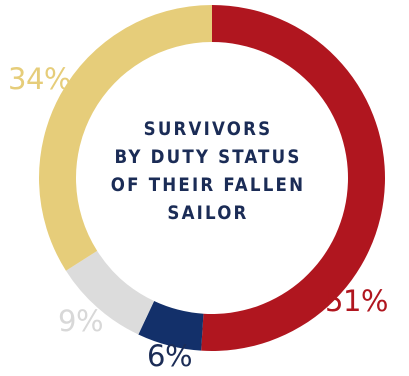 The width and height of the screenshot is (409, 376). What do you see at coordinates (356, 301) in the screenshot?
I see `slice-label-51: 51%` at bounding box center [356, 301].